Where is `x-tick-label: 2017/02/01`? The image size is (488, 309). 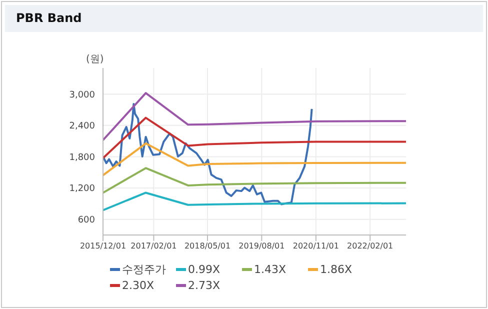
x-tick-label: 2017/02/01 is located at coordinates (153, 246).